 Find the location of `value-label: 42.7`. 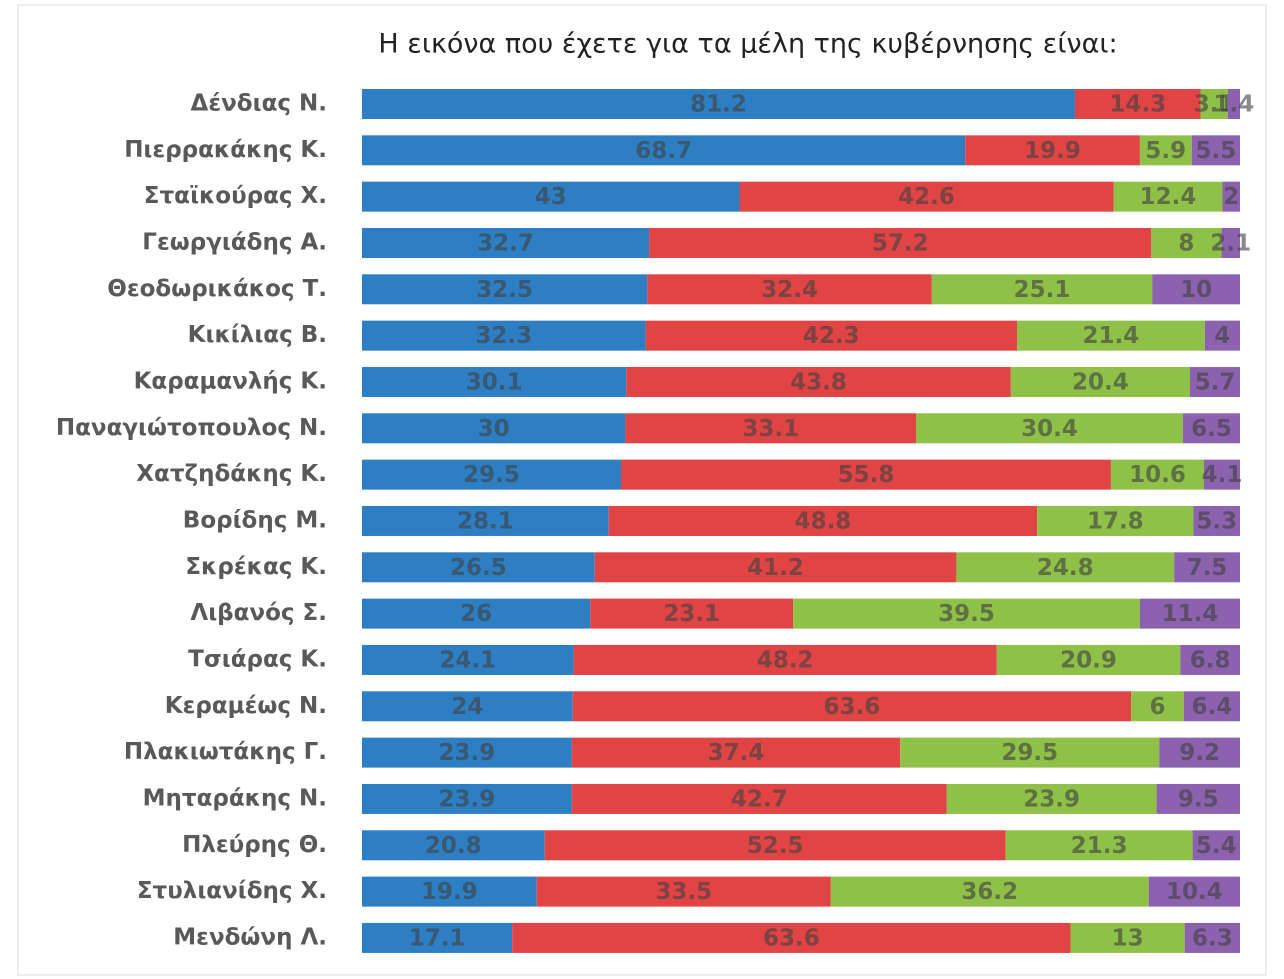

value-label: 42.7 is located at coordinates (759, 799).